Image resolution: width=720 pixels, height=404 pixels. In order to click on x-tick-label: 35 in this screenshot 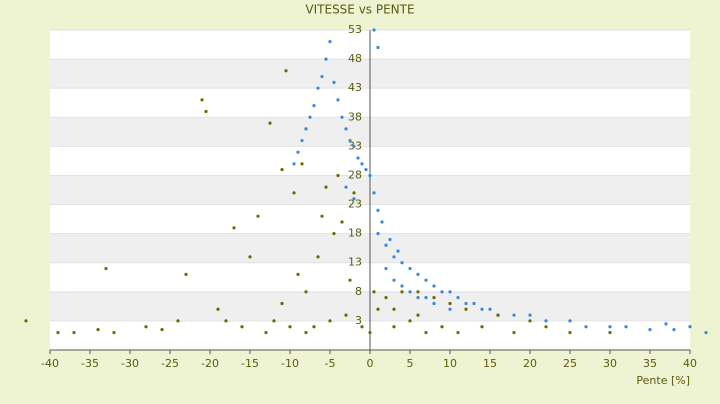, I will do `click(650, 363)`.